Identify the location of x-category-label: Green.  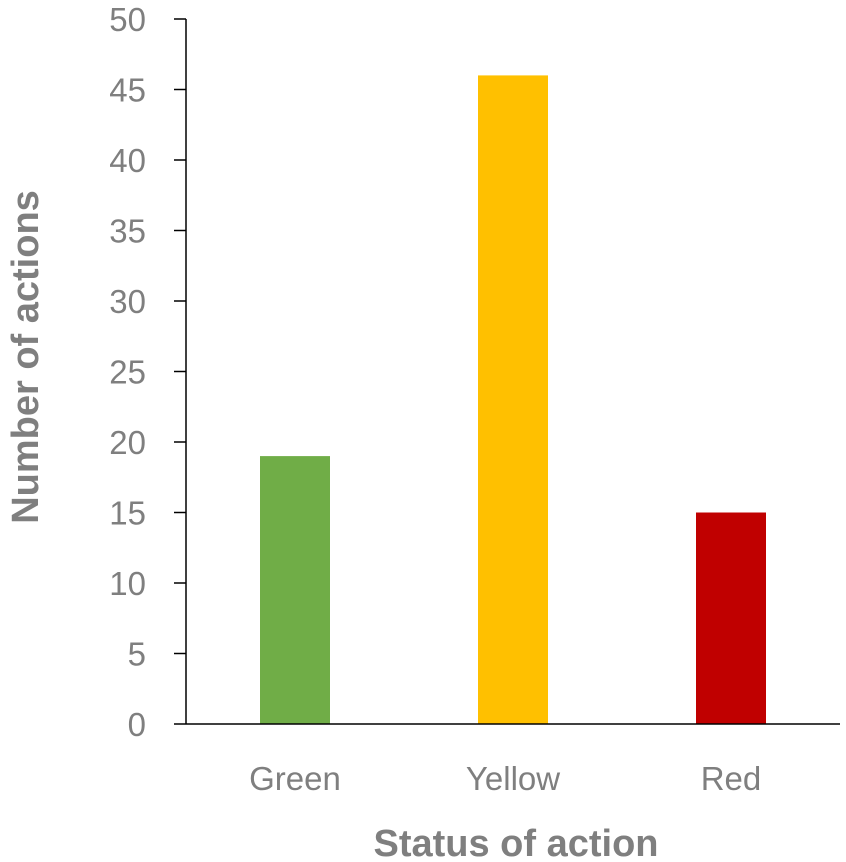
(295, 778).